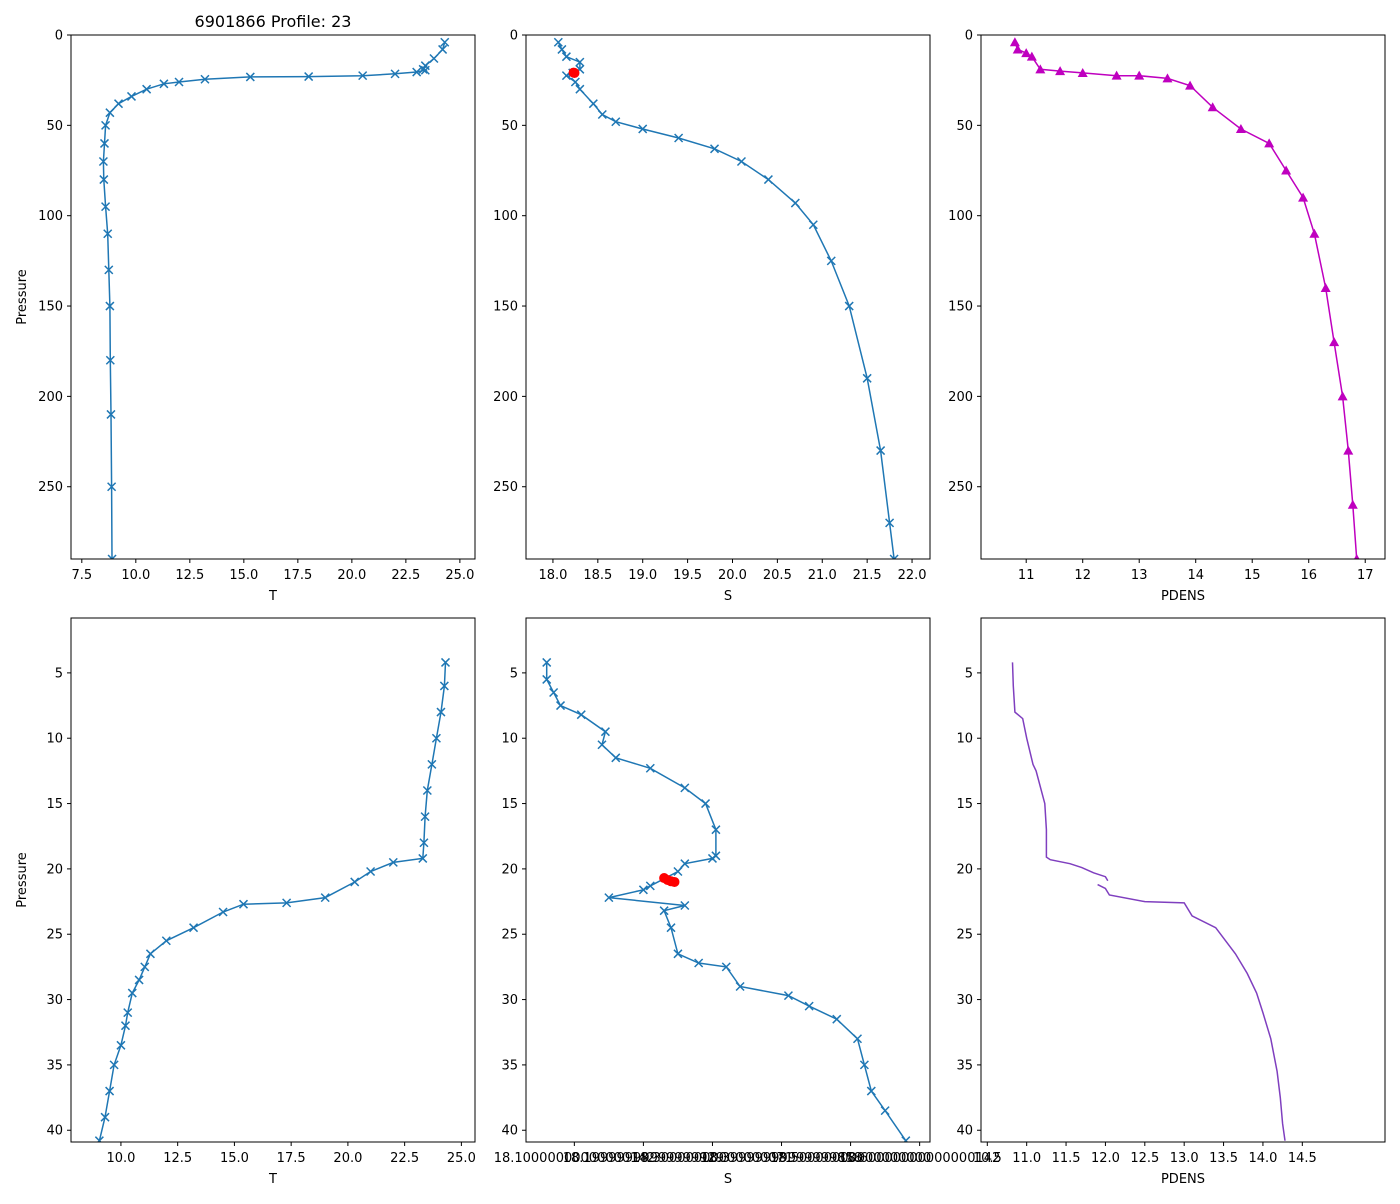 Image resolution: width=1400 pixels, height=1204 pixels. What do you see at coordinates (1060, 772) in the screenshot?
I see `series-line-pdens` at bounding box center [1060, 772].